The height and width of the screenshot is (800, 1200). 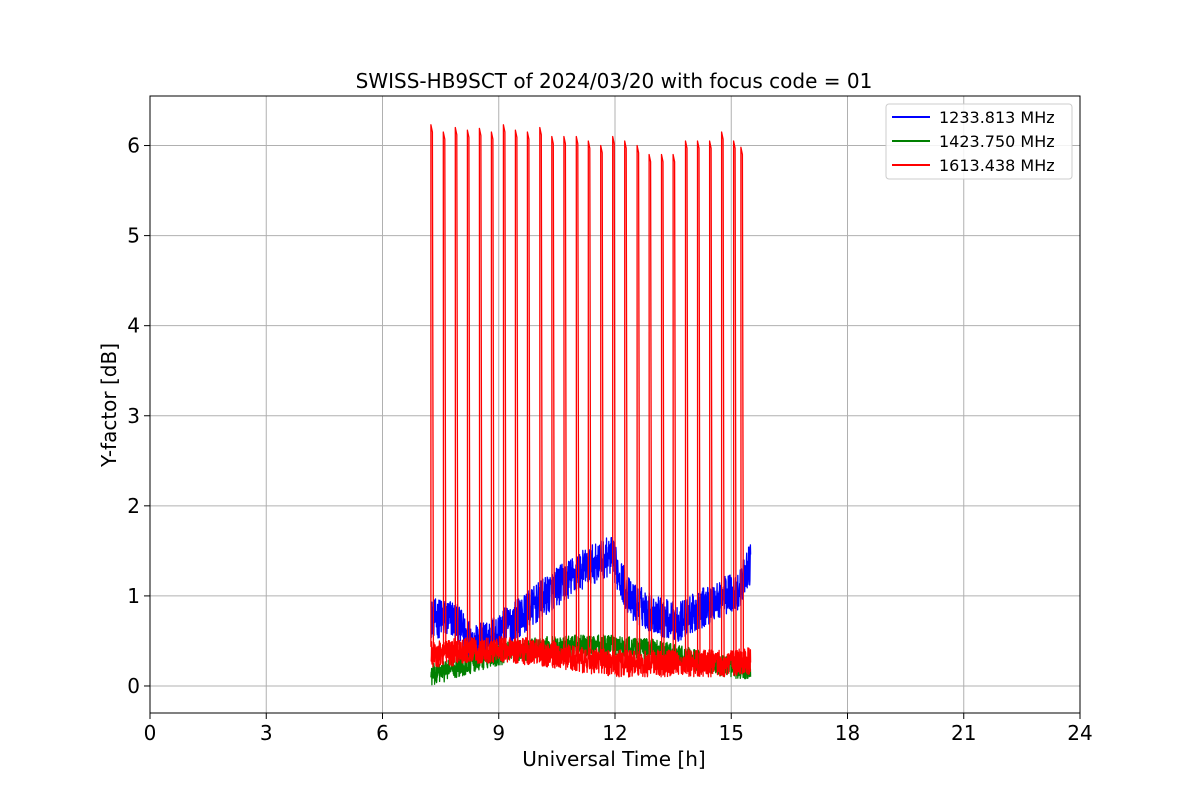 I want to click on x-tick-label: 3, so click(x=266, y=733).